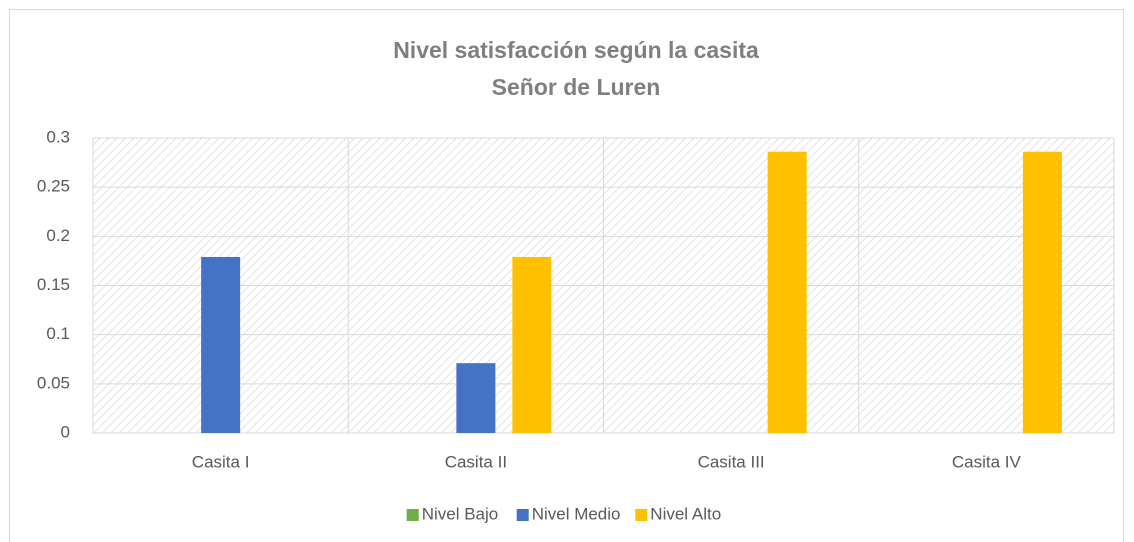  What do you see at coordinates (731, 461) in the screenshot?
I see `x-tick-label: Casita III` at bounding box center [731, 461].